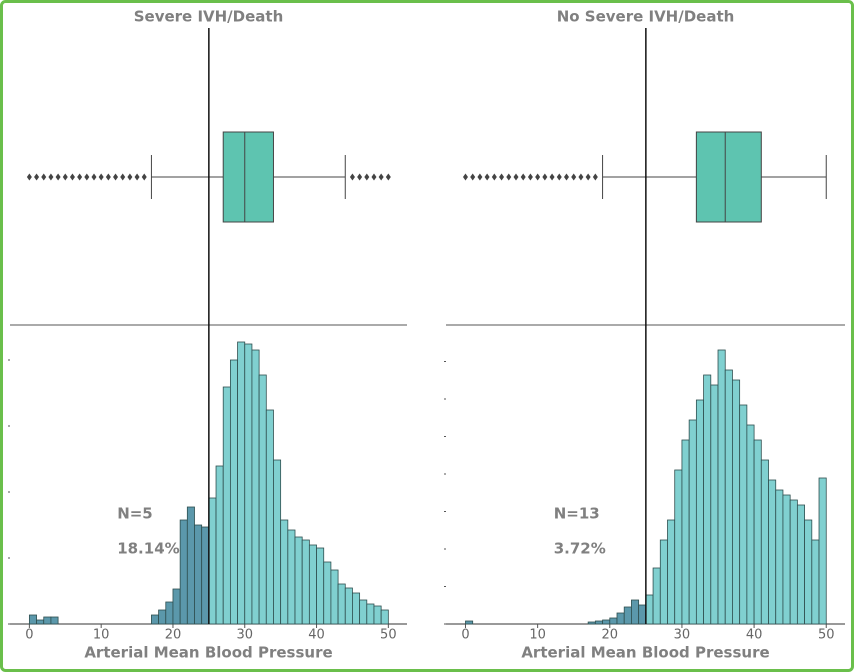  I want to click on annotation: N=5, so click(135, 514).